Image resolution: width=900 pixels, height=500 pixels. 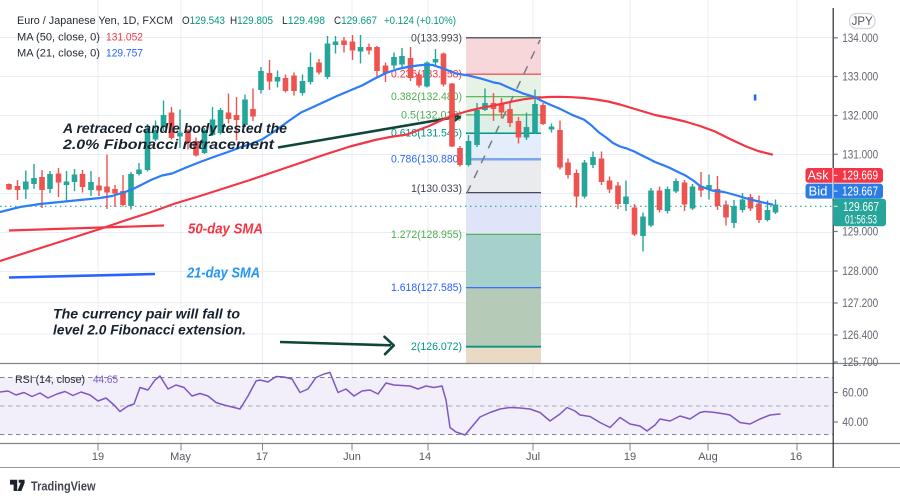 I want to click on svg-text: H129.805, so click(x=251, y=21).